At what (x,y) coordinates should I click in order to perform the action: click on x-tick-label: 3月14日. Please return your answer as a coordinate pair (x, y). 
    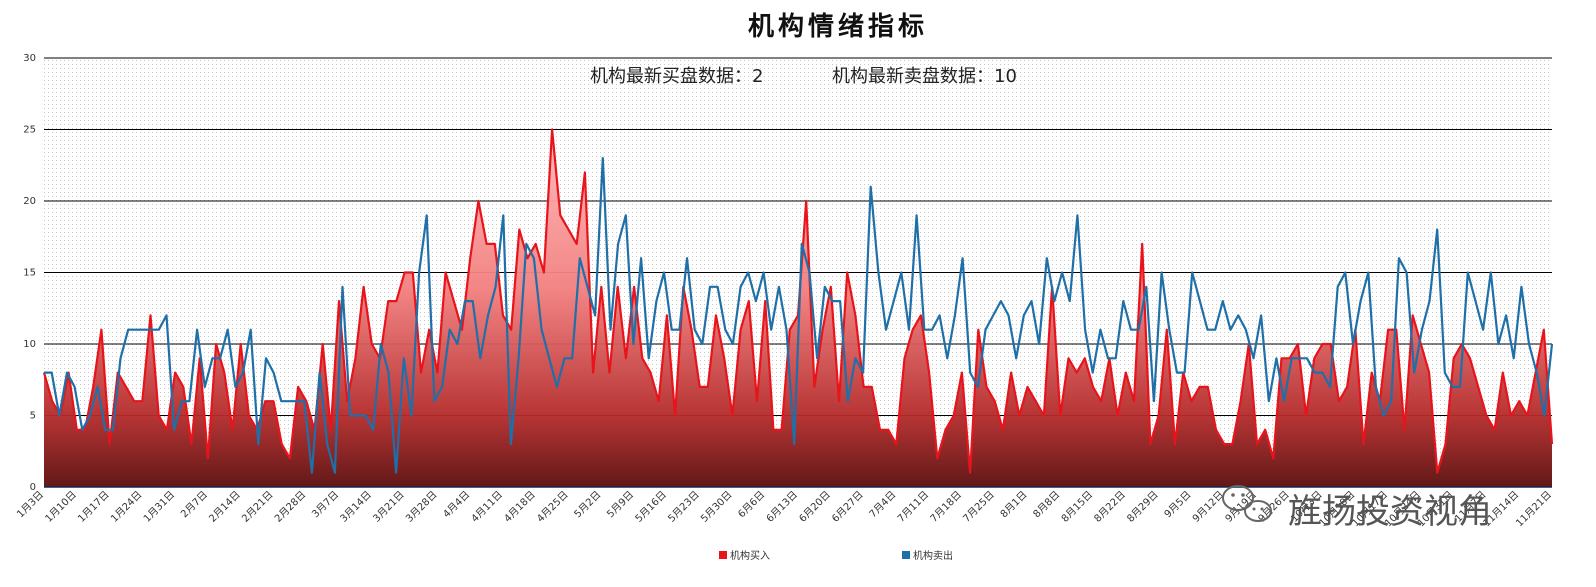
    Looking at the image, I should click on (356, 507).